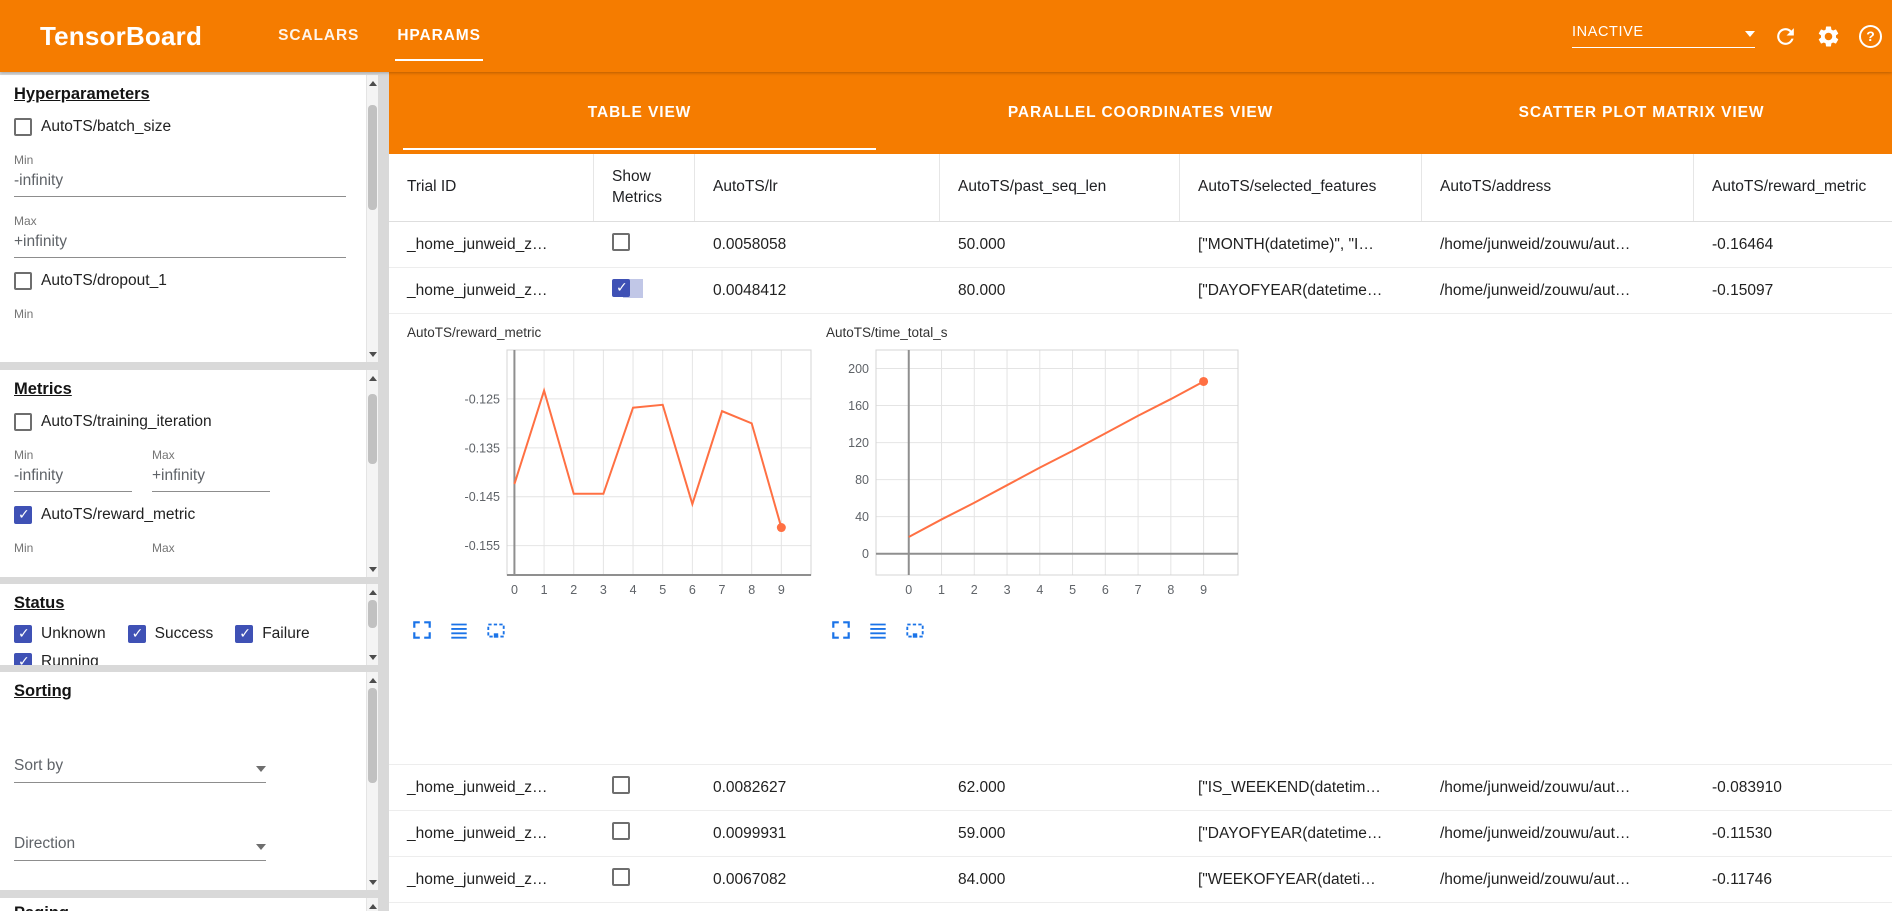 The height and width of the screenshot is (911, 1892). What do you see at coordinates (126, 421) in the screenshot?
I see `metric-label: AutoTS/training_iteration` at bounding box center [126, 421].